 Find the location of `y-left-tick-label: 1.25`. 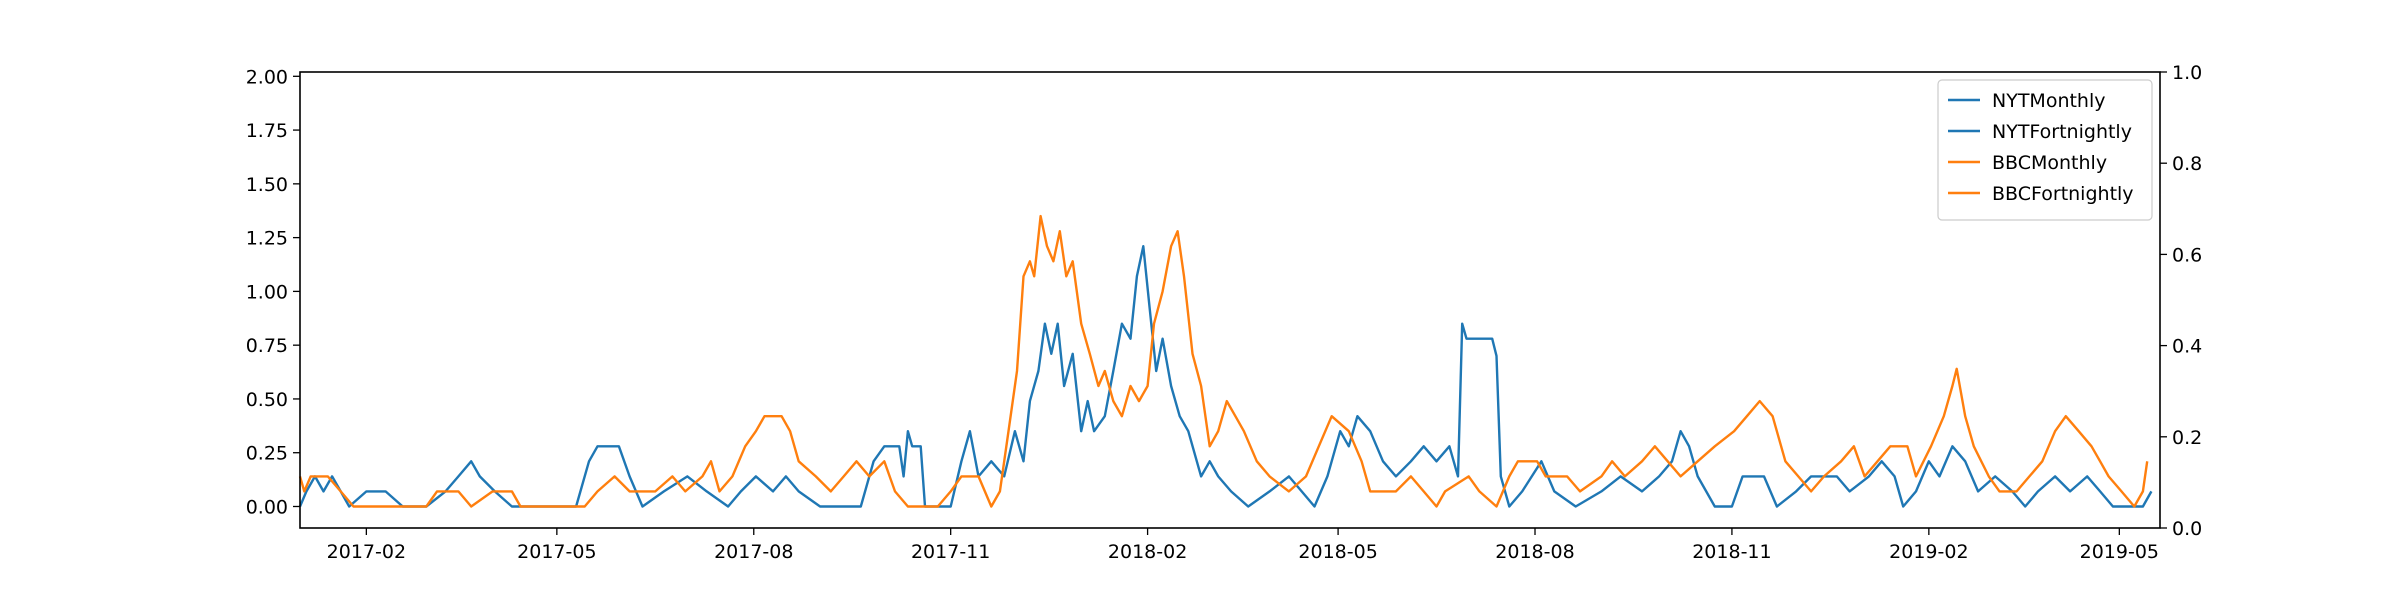

y-left-tick-label: 1.25 is located at coordinates (267, 239).